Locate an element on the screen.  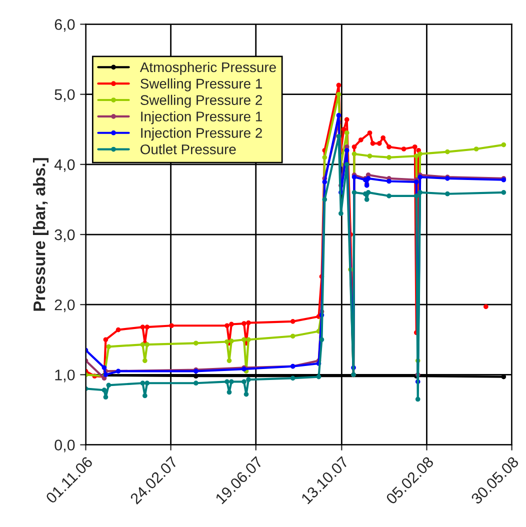
legend-label: Injection Pressure 2 is located at coordinates (201, 134).